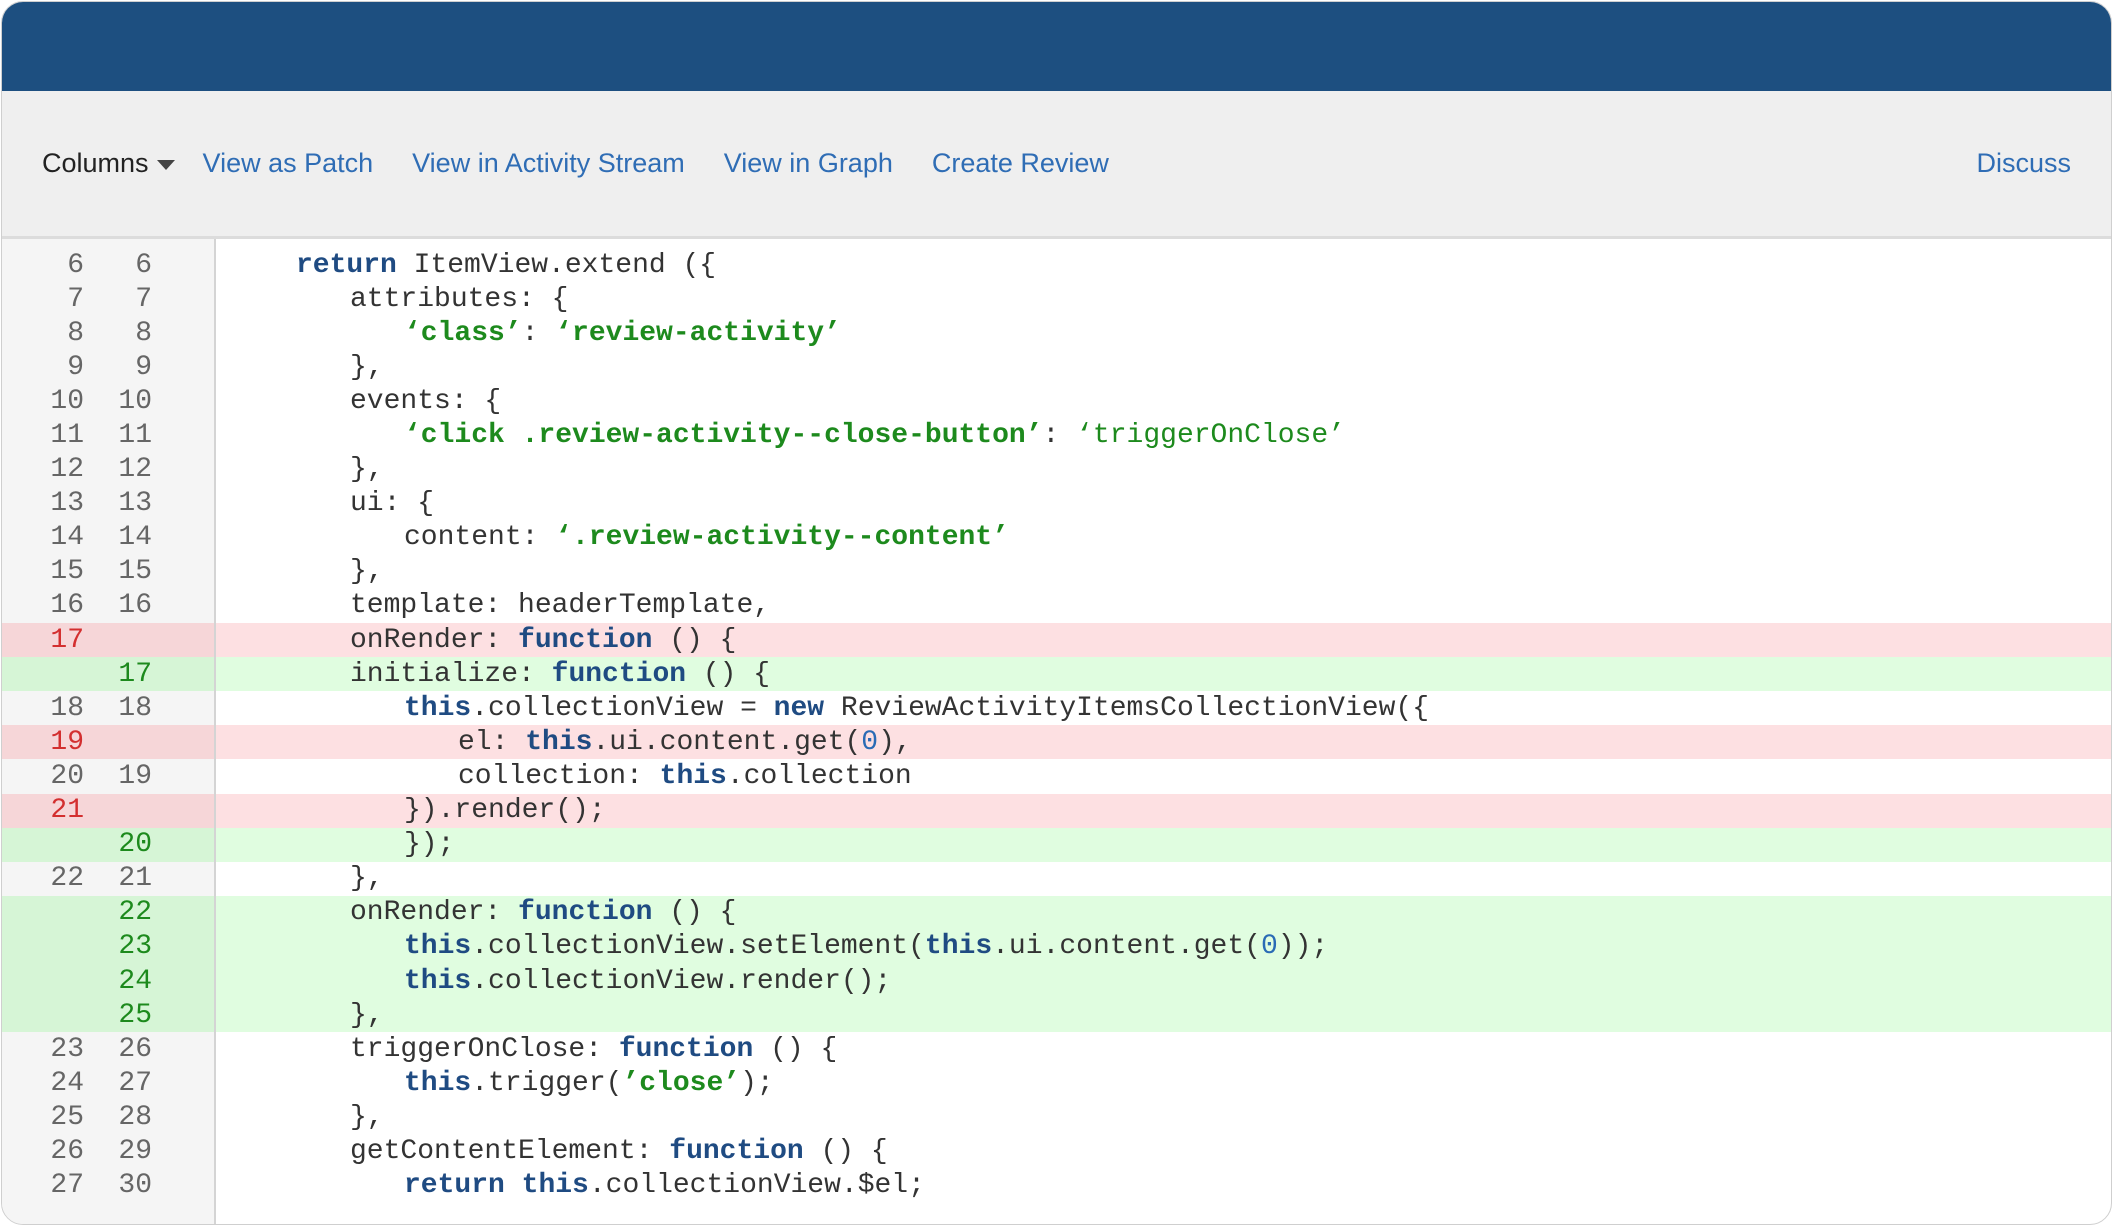  What do you see at coordinates (143, 299) in the screenshot?
I see `new-line-number: 7` at bounding box center [143, 299].